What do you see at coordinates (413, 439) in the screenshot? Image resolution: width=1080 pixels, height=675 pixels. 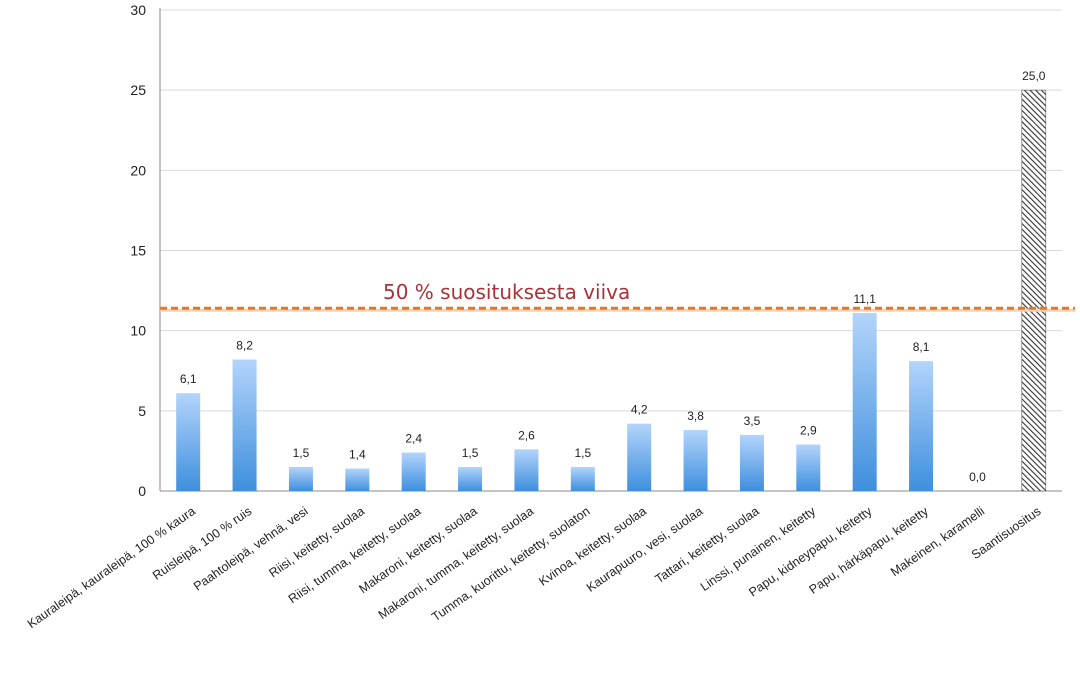 I see `data-label: 2,4` at bounding box center [413, 439].